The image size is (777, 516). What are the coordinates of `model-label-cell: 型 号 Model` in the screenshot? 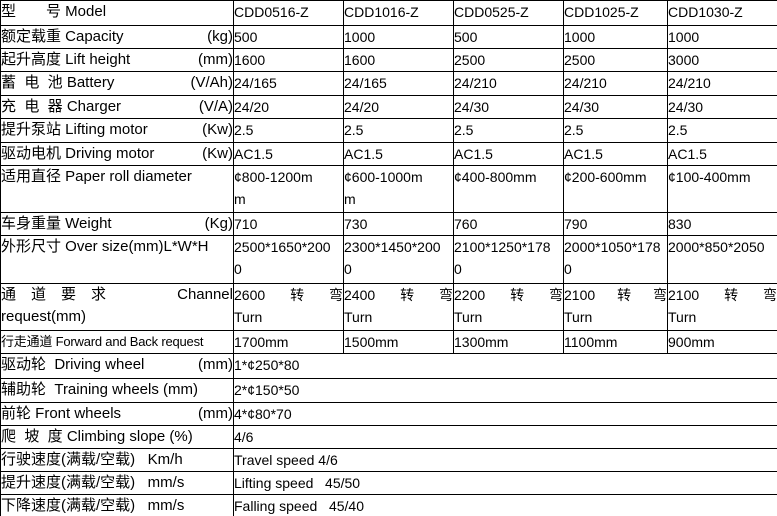 It's located at (117, 13).